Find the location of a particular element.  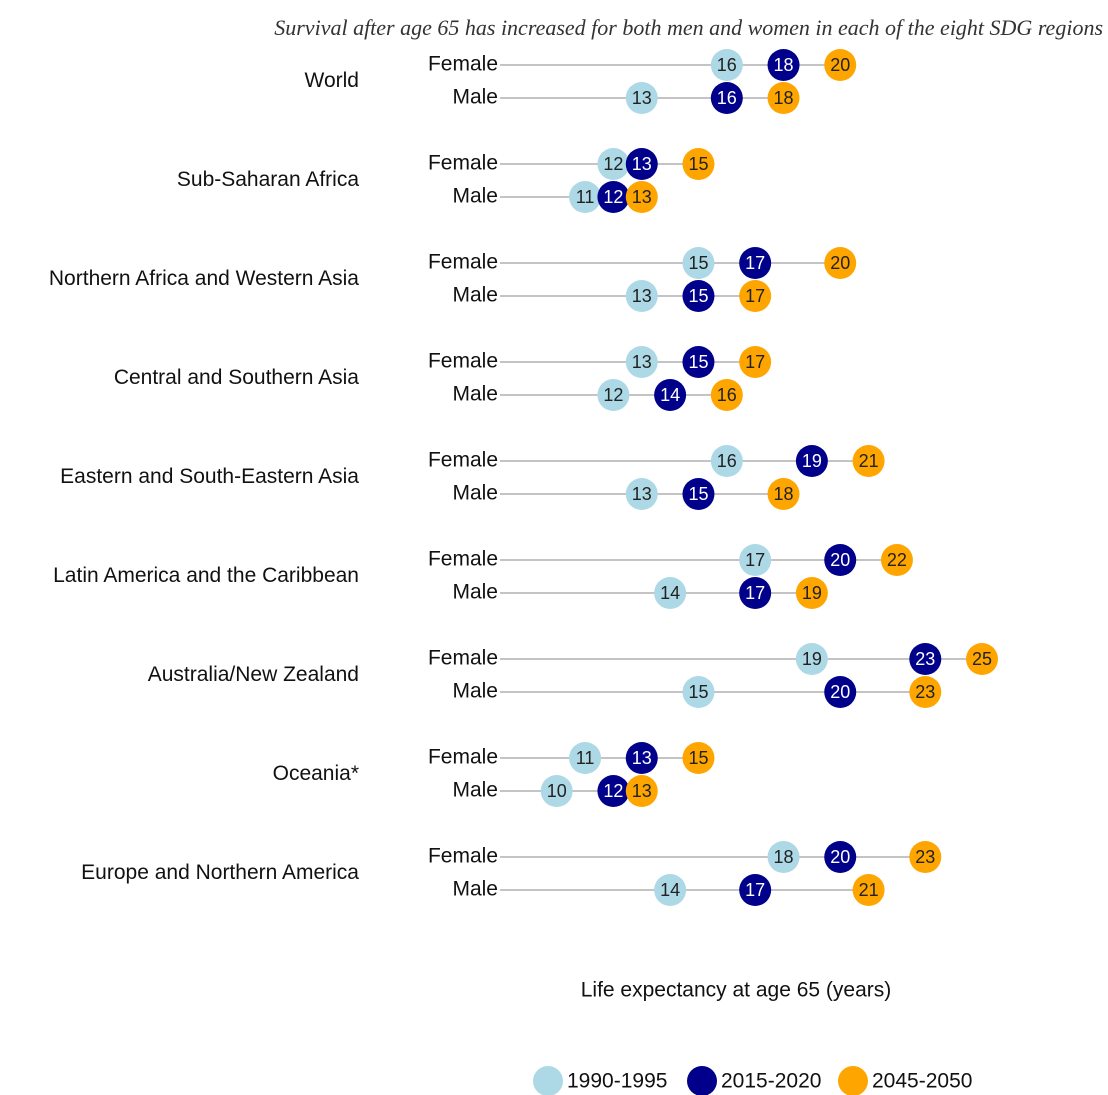

legend-label: 2045-2050 is located at coordinates (922, 1081).